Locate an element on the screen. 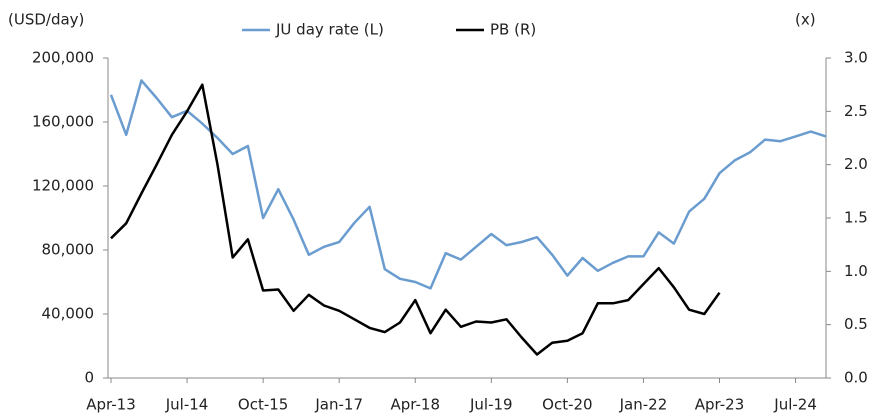 The width and height of the screenshot is (883, 419). y-tick-label: 0 is located at coordinates (89, 378).